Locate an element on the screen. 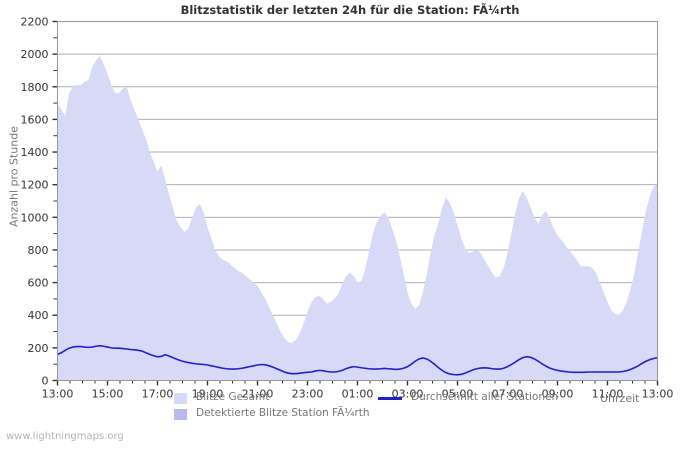 This screenshot has width=700, height=450. y-axis-tick-label: 0 is located at coordinates (45, 381).